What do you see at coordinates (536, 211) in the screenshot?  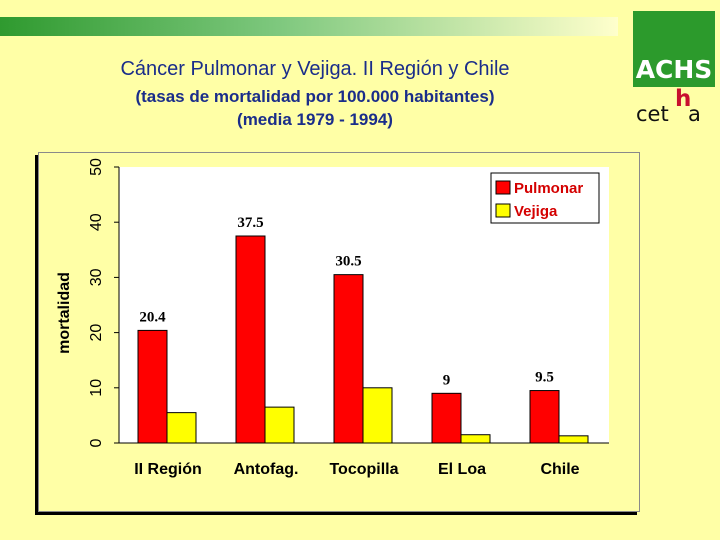 I see `legend-label: Vejiga` at bounding box center [536, 211].